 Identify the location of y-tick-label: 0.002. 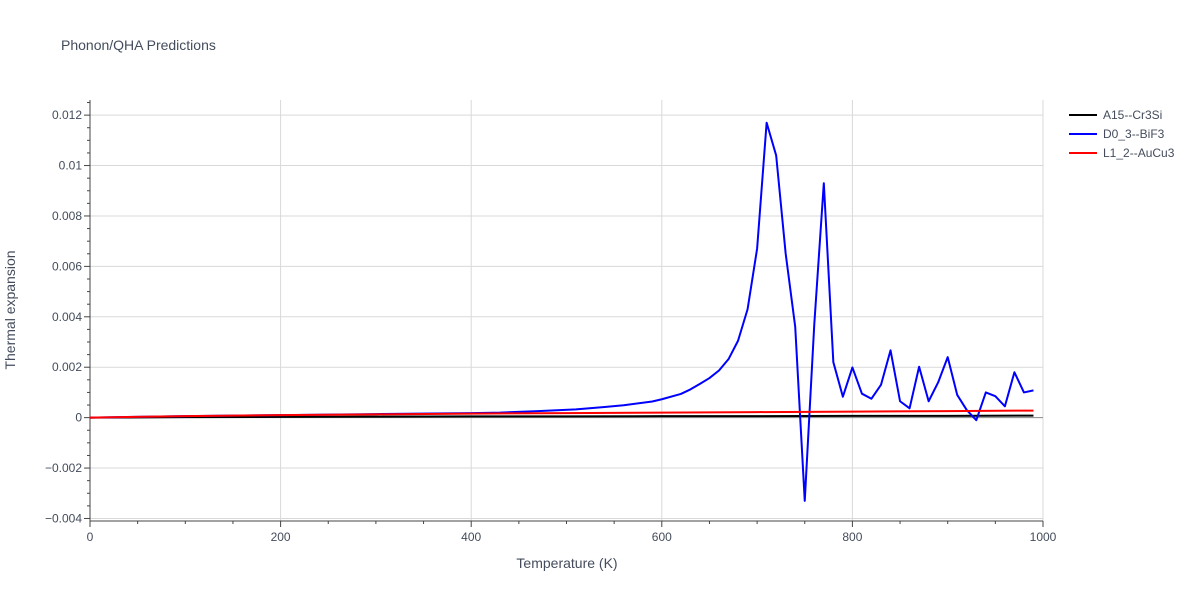
(67, 367).